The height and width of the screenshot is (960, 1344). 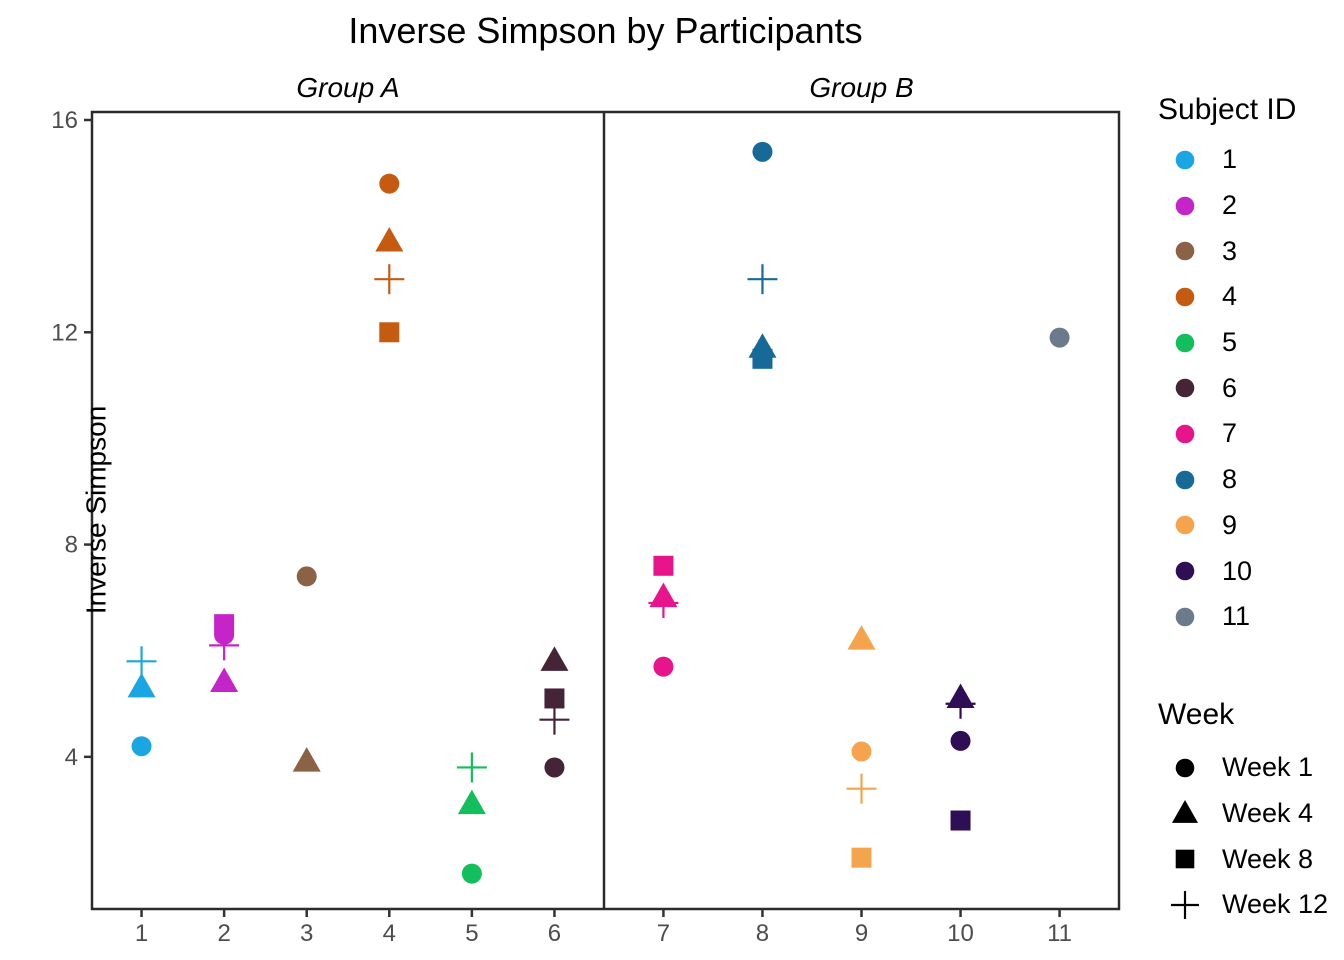 What do you see at coordinates (389, 332) in the screenshot?
I see `point-subject4-week8-square` at bounding box center [389, 332].